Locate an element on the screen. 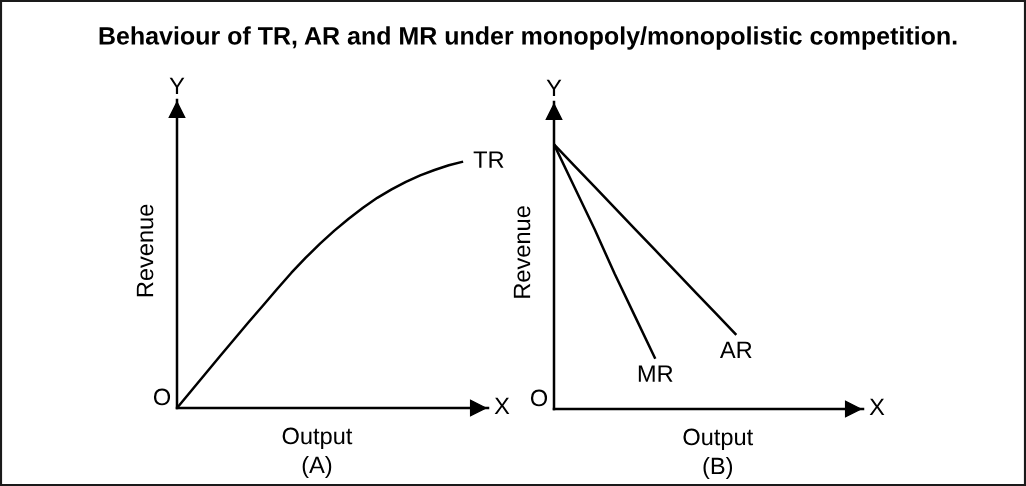 This screenshot has width=1026, height=486. annotation: O is located at coordinates (539, 398).